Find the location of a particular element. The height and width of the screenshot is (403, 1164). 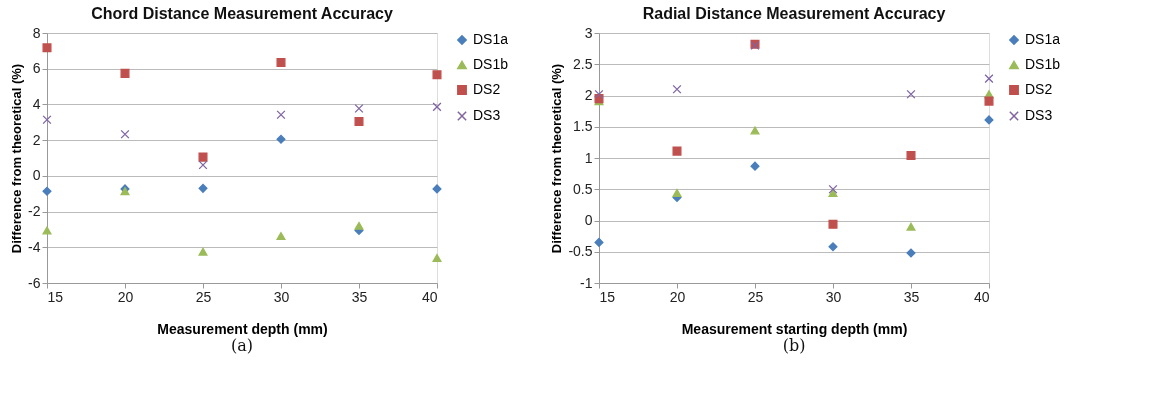

y-tick-label: 1.5 is located at coordinates (583, 126).